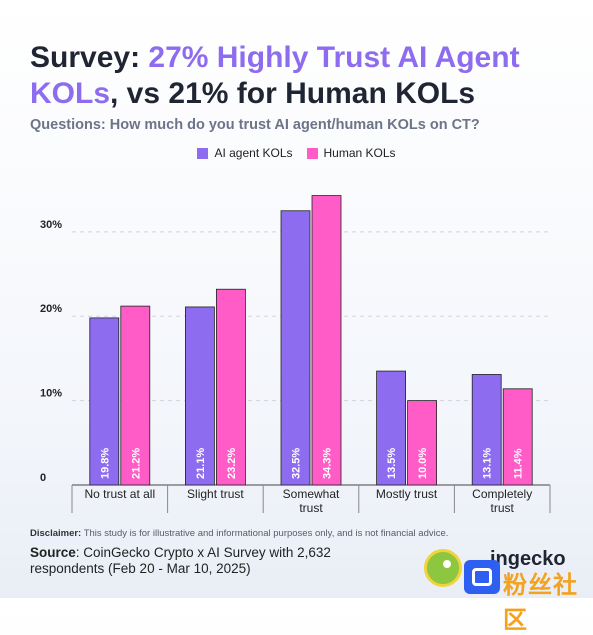 The image size is (593, 635). Describe the element at coordinates (443, 568) in the screenshot. I see `coingecko-logo-icon` at that location.